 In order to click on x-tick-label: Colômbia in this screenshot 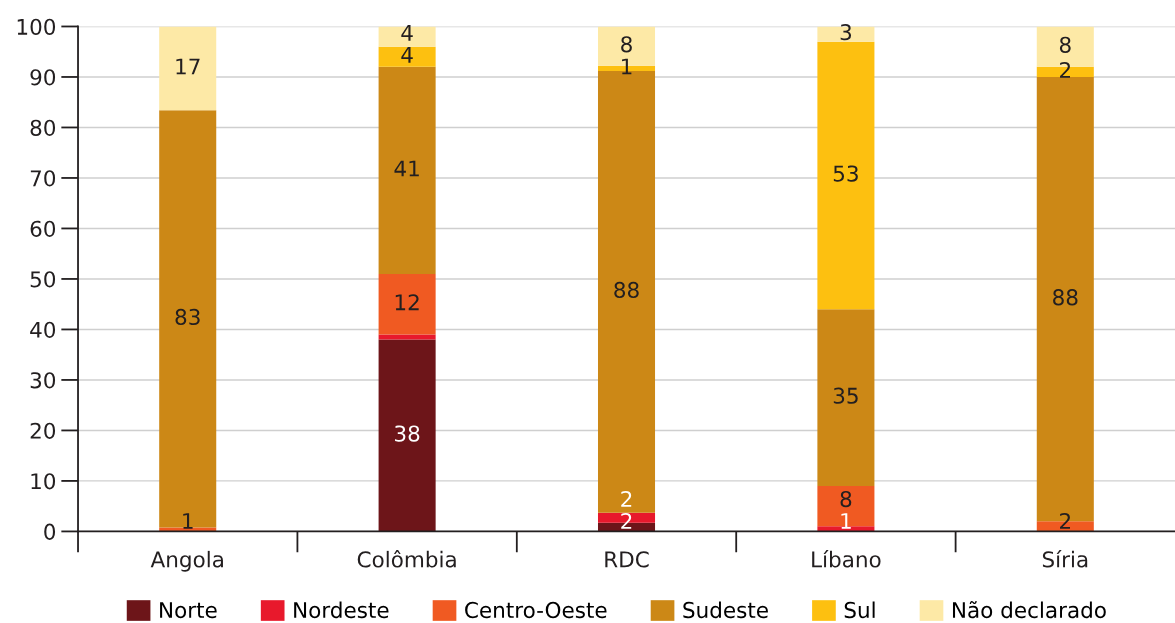, I will do `click(406, 559)`.